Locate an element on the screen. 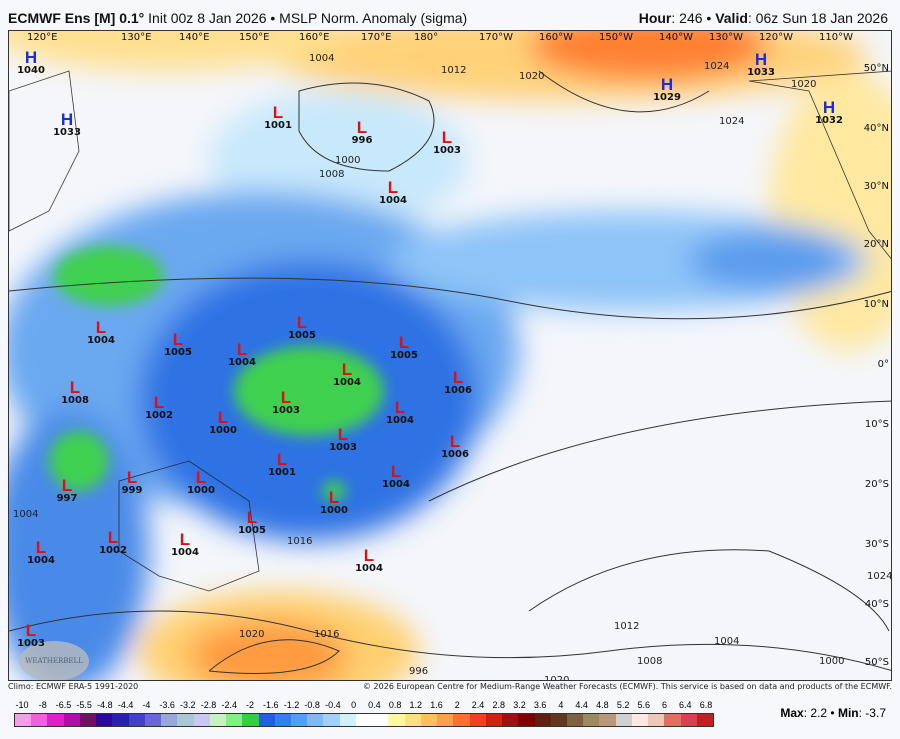 The image size is (900, 739). colorbar-label: 4.4 is located at coordinates (581, 705).